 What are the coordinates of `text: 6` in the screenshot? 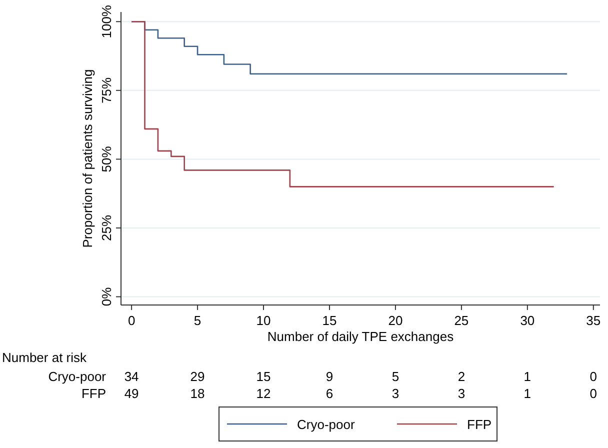 It's located at (330, 393).